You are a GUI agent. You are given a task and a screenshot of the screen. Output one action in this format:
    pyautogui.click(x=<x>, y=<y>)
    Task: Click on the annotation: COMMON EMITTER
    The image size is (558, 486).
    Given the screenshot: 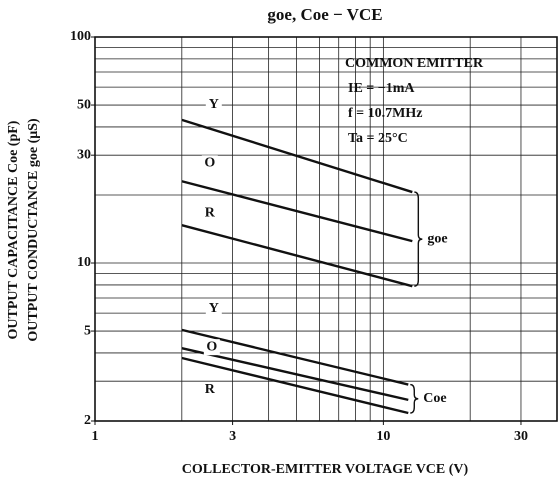 What is the action you would take?
    pyautogui.click(x=414, y=63)
    